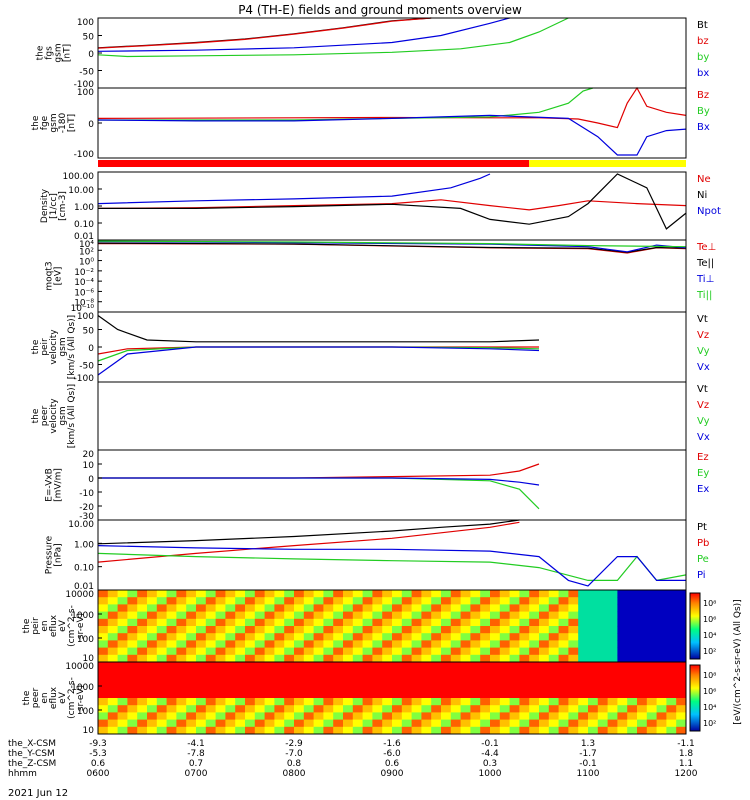  What do you see at coordinates (392, 416) in the screenshot?
I see `panel-frame` at bounding box center [392, 416].